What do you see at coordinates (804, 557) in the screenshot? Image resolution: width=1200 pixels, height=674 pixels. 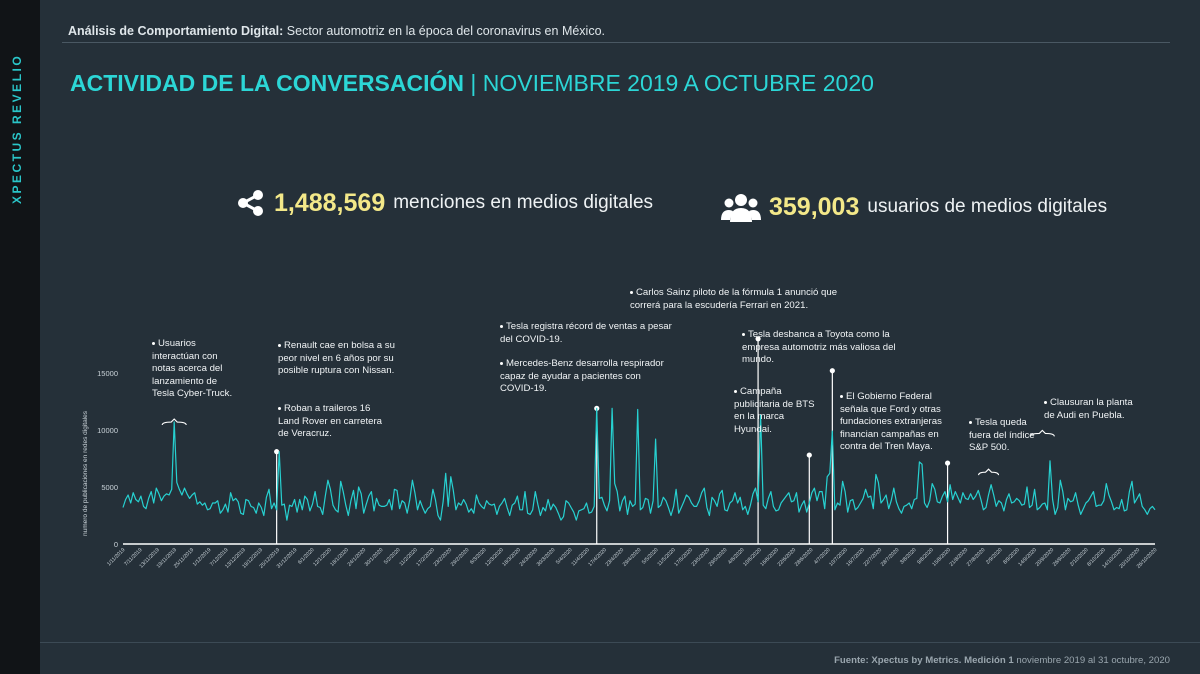 I see `x-tick-label: 28/6/2020` at bounding box center [804, 557].